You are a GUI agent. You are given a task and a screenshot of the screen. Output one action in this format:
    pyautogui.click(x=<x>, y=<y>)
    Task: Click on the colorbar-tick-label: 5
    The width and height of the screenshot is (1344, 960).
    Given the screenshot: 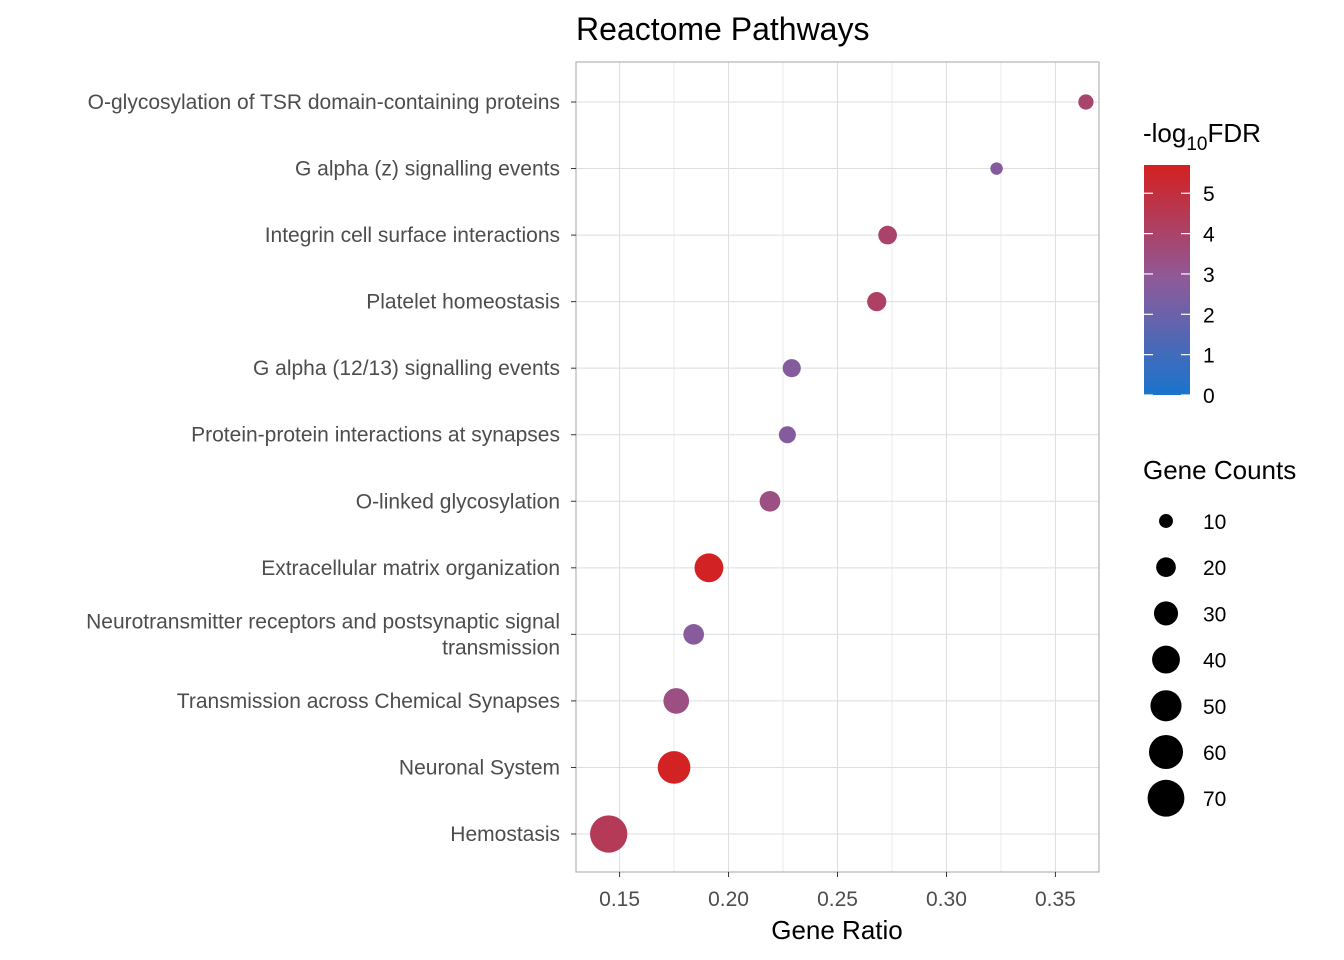 What is the action you would take?
    pyautogui.click(x=1209, y=194)
    